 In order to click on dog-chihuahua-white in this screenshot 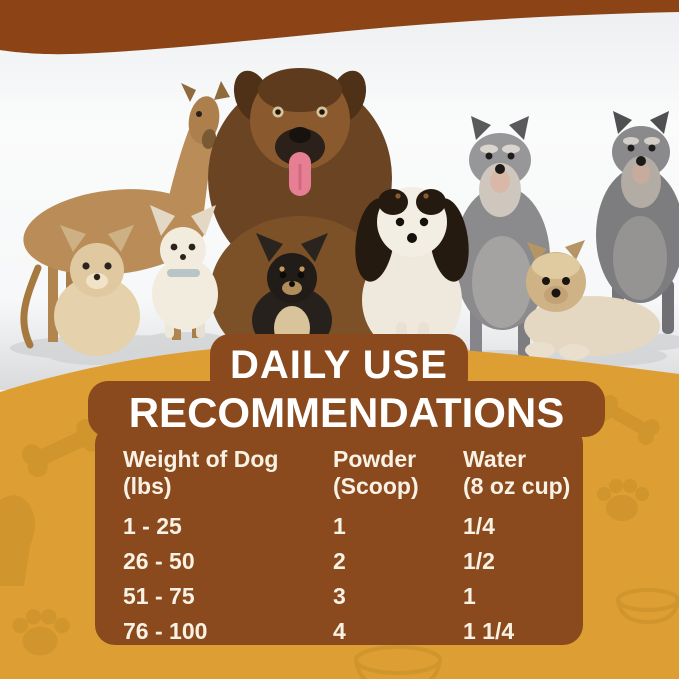, I will do `click(184, 271)`.